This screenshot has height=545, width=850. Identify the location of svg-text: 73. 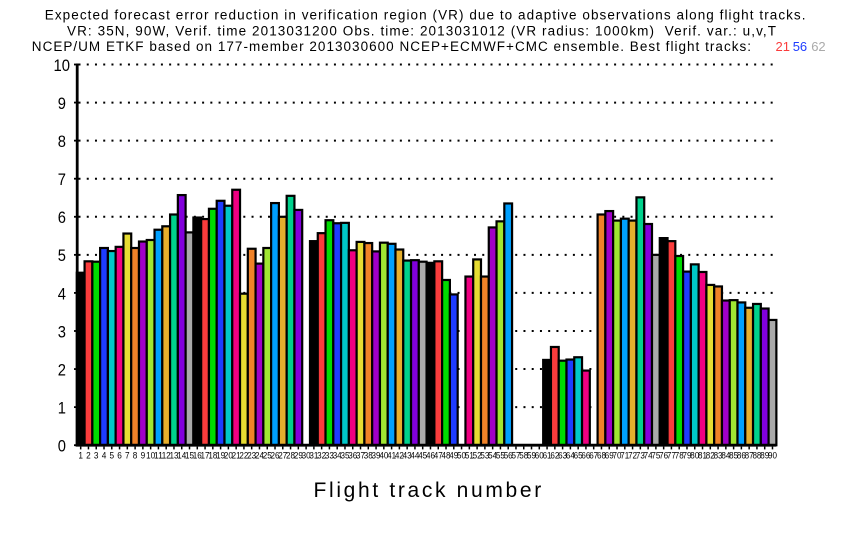
(640, 456).